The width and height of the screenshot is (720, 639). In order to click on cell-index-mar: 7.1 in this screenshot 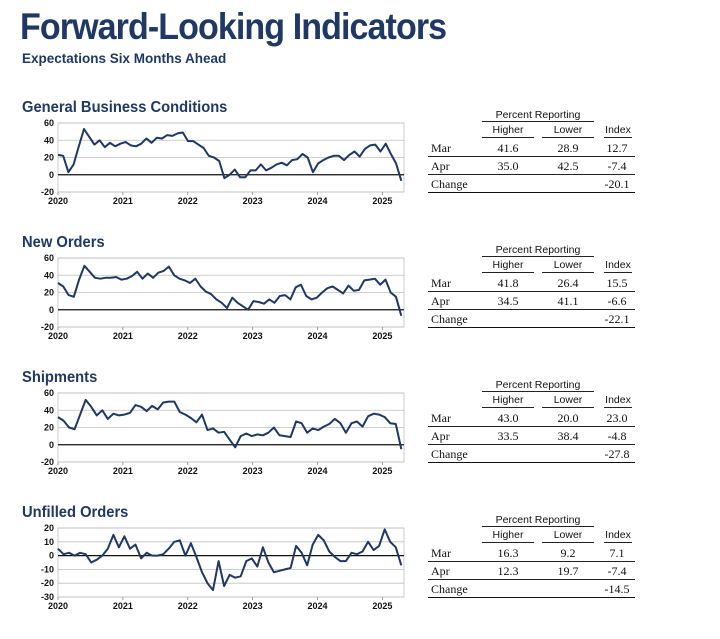, I will do `click(617, 553)`.